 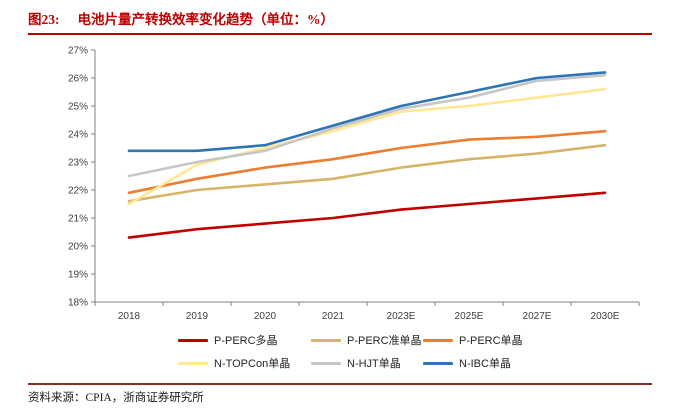 I want to click on x-tick-label: 2018, so click(x=129, y=316).